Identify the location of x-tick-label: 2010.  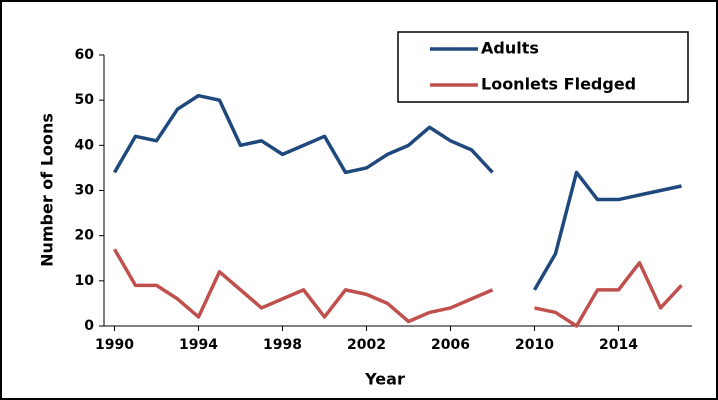
(534, 345).